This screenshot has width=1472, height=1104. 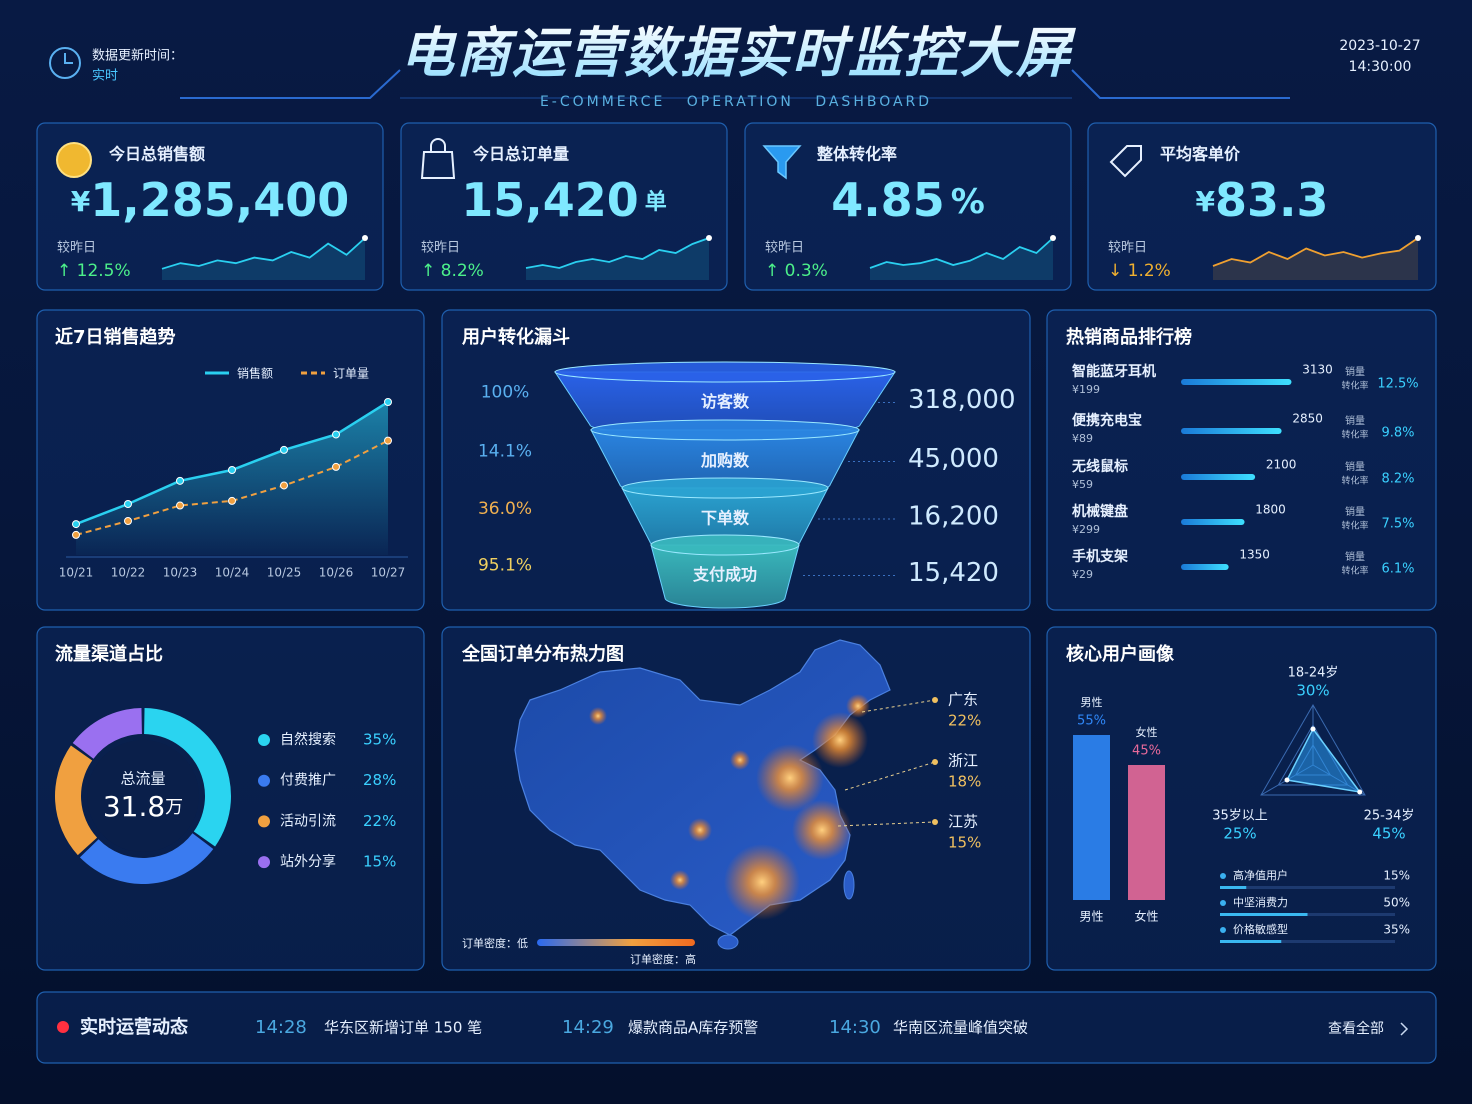 What do you see at coordinates (1312, 691) in the screenshot?
I see `radar-value: 30%` at bounding box center [1312, 691].